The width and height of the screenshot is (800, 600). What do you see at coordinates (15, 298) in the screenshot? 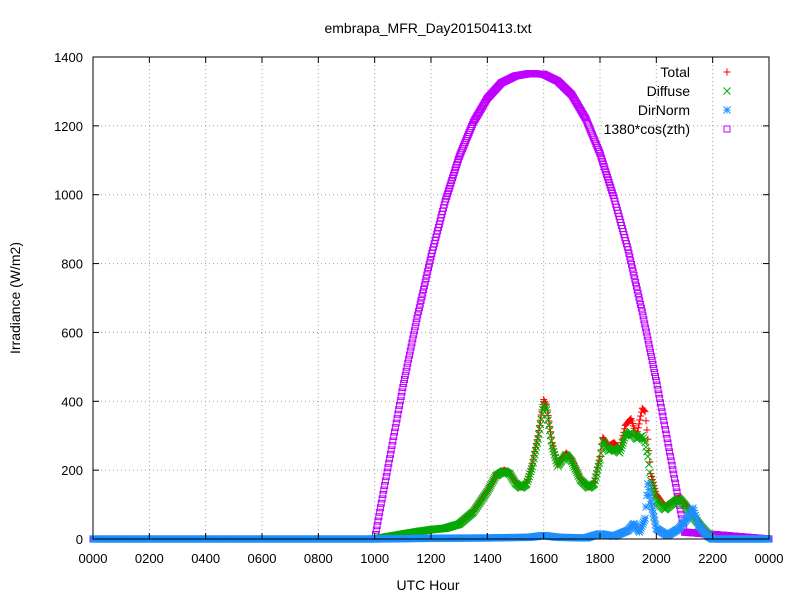
I see `y-axis-title: Irradiance (W/m2)` at bounding box center [15, 298].